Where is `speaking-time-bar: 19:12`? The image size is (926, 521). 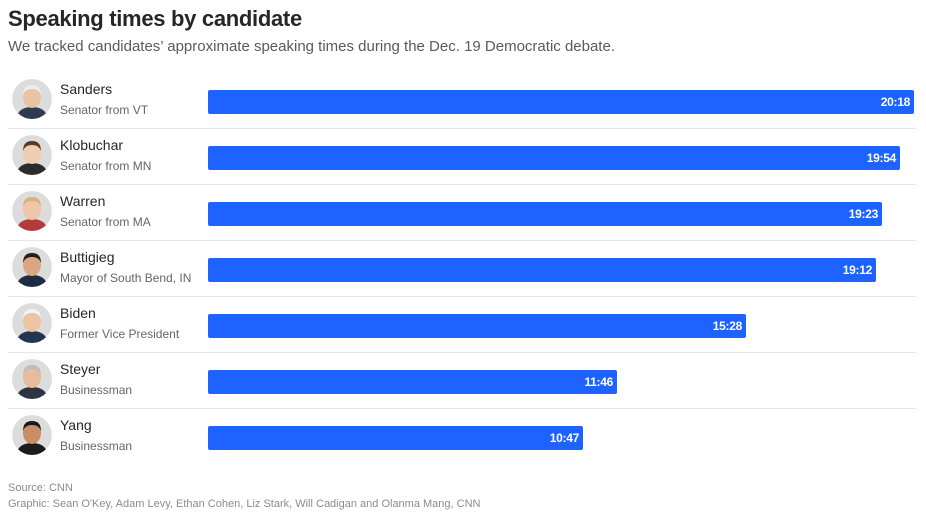
speaking-time-bar: 19:12 is located at coordinates (542, 270).